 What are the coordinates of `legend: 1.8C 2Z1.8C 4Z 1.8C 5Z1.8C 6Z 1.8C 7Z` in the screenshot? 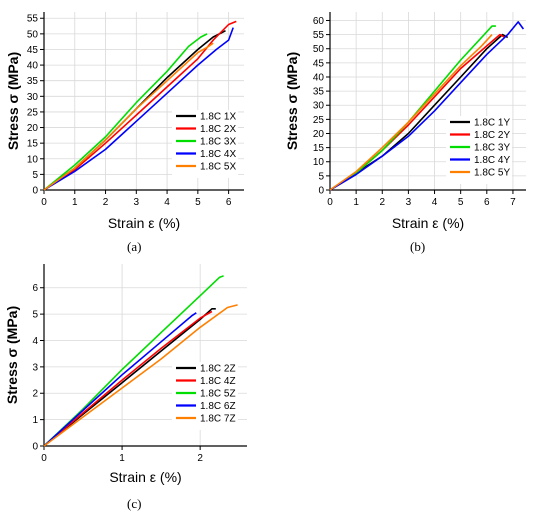 It's located at (205, 396).